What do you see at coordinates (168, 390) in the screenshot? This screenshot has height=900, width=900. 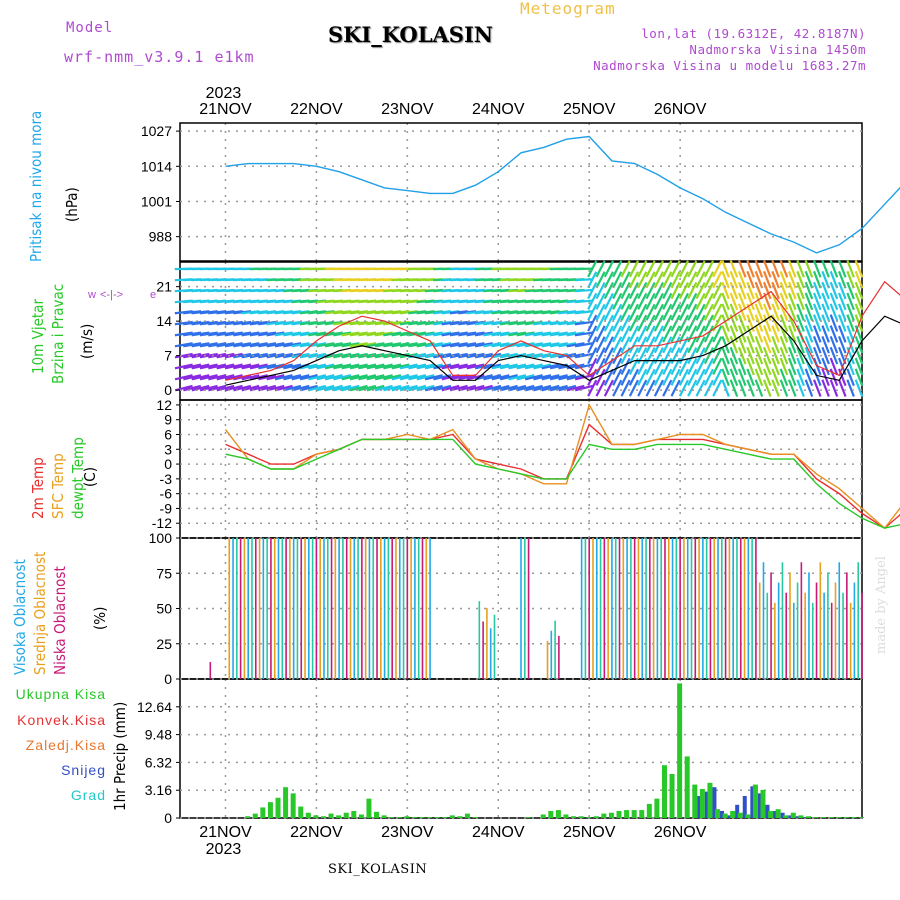 I see `wind-tick-label: 0` at bounding box center [168, 390].